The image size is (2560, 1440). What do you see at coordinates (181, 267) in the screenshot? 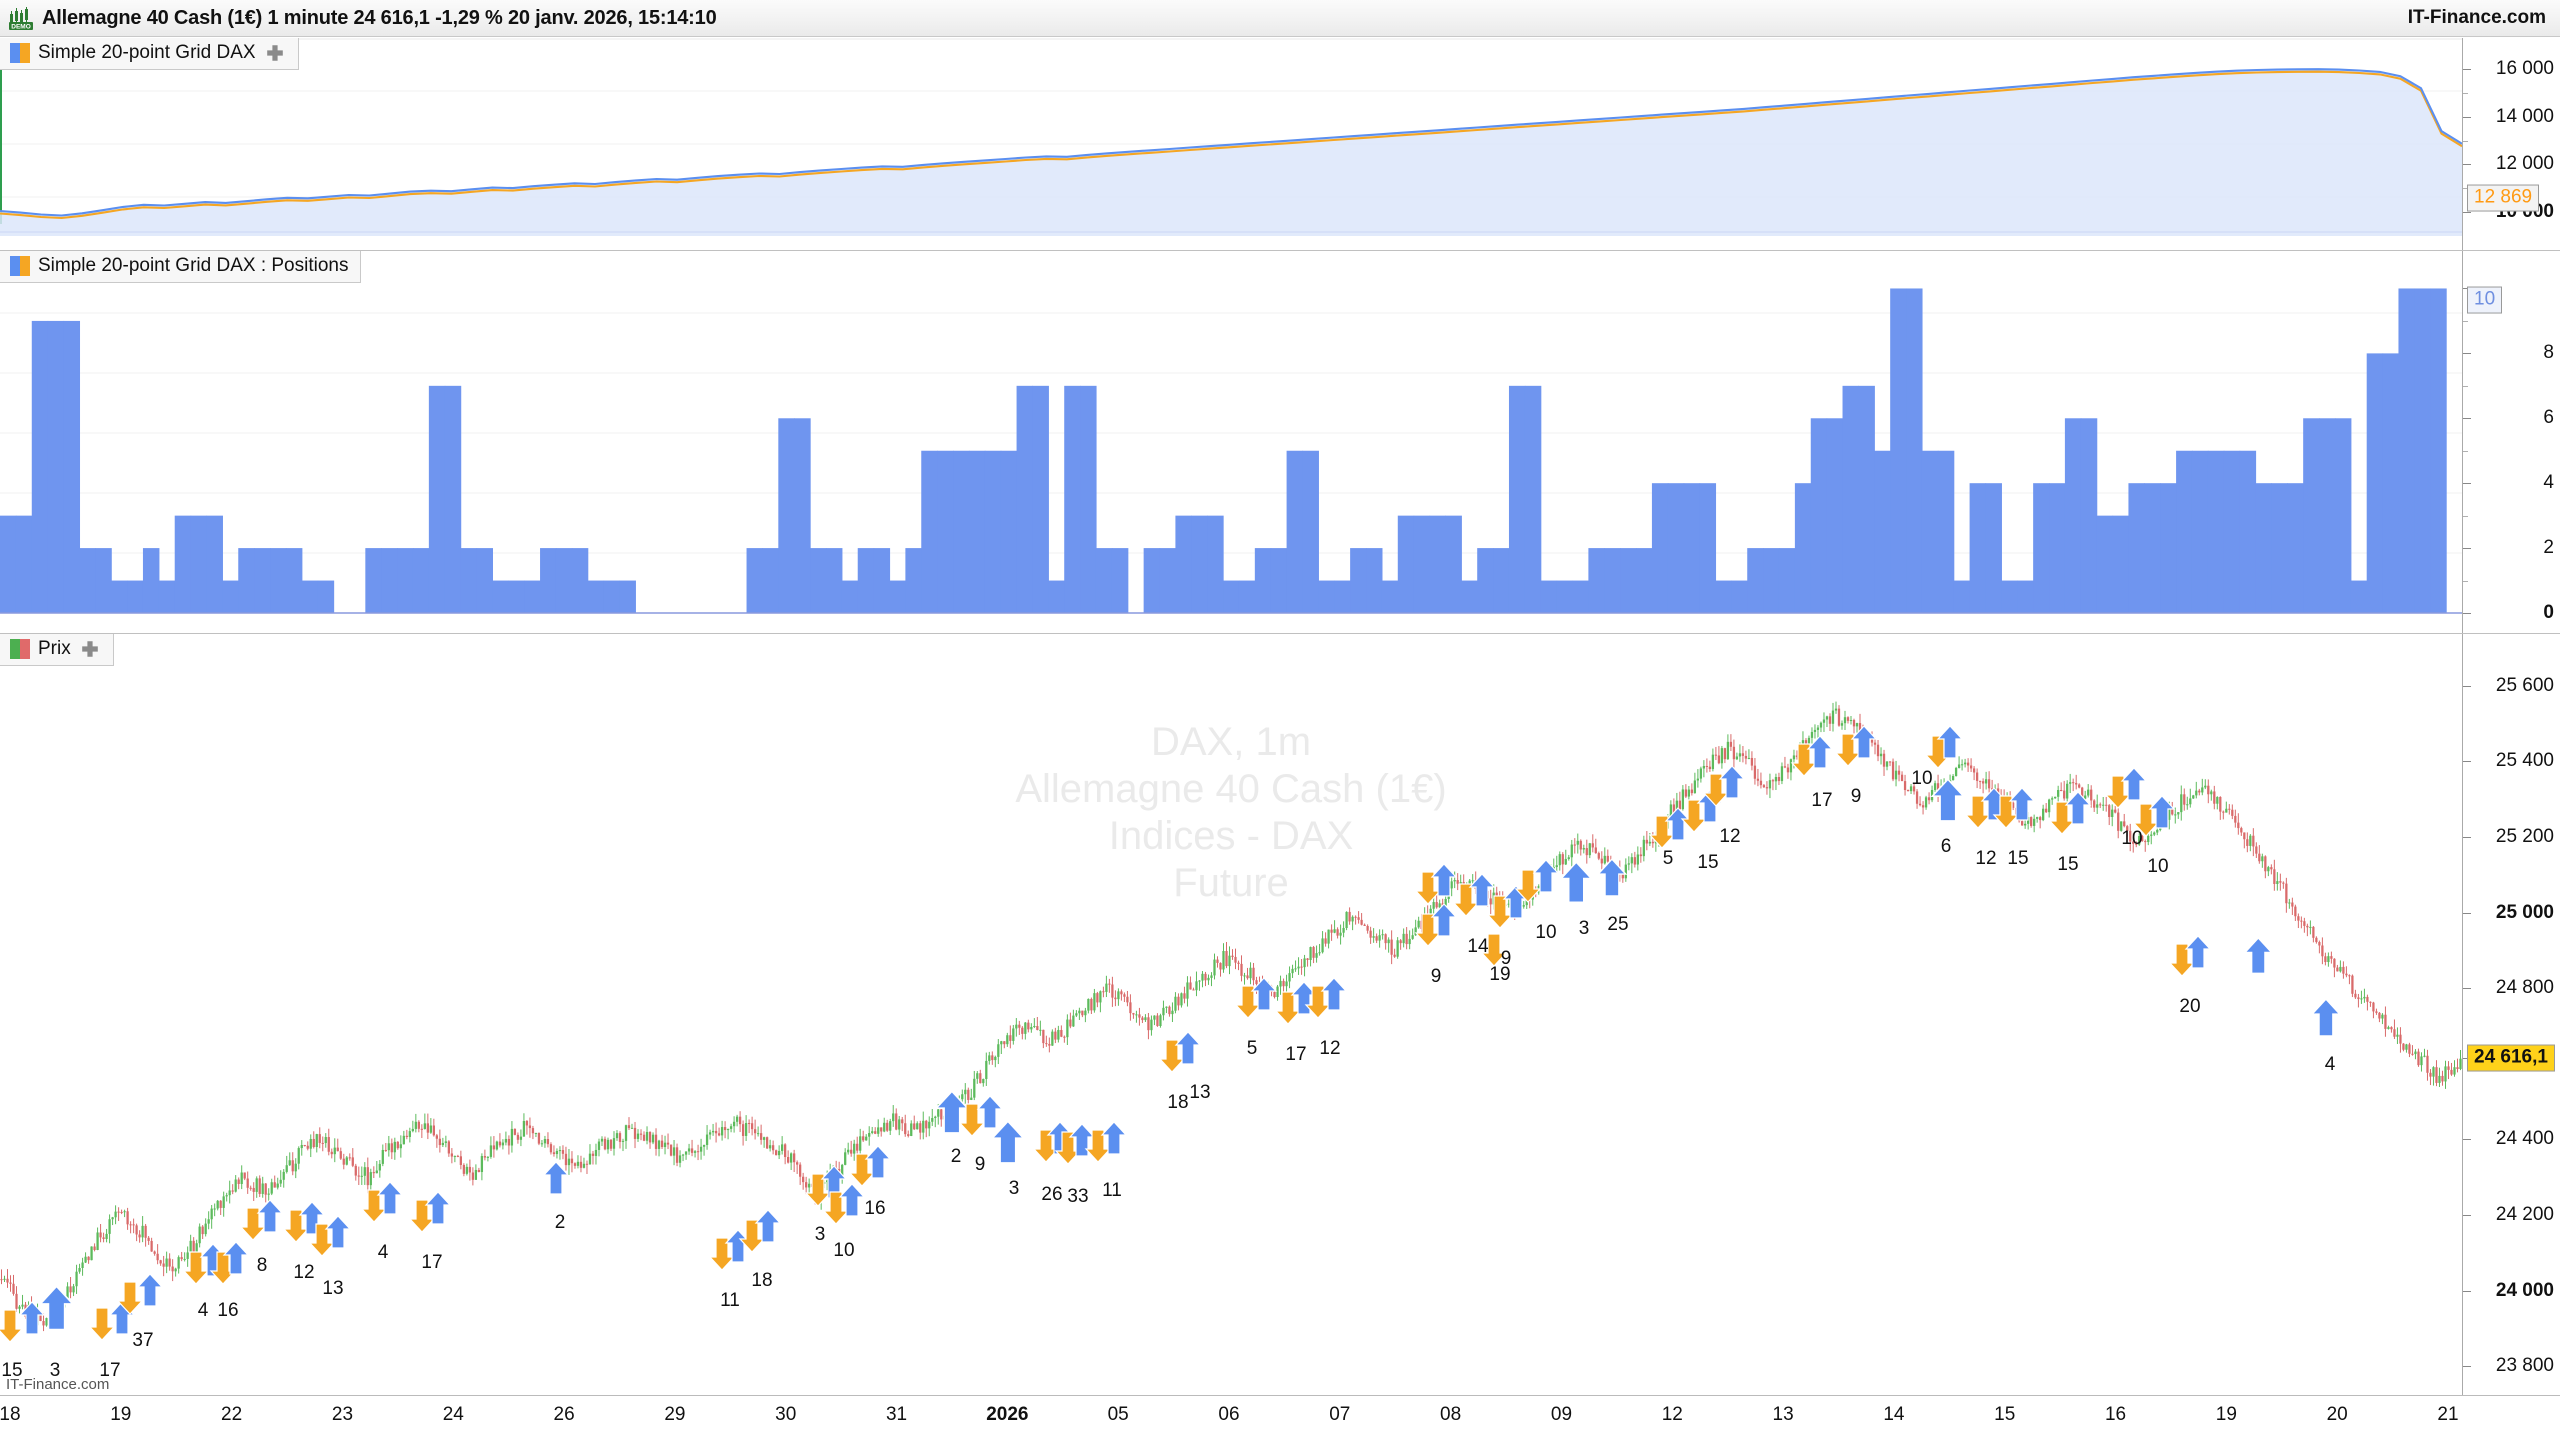
I see `legend-positions: Simple 20-point Grid DAX : Positions` at bounding box center [181, 267].